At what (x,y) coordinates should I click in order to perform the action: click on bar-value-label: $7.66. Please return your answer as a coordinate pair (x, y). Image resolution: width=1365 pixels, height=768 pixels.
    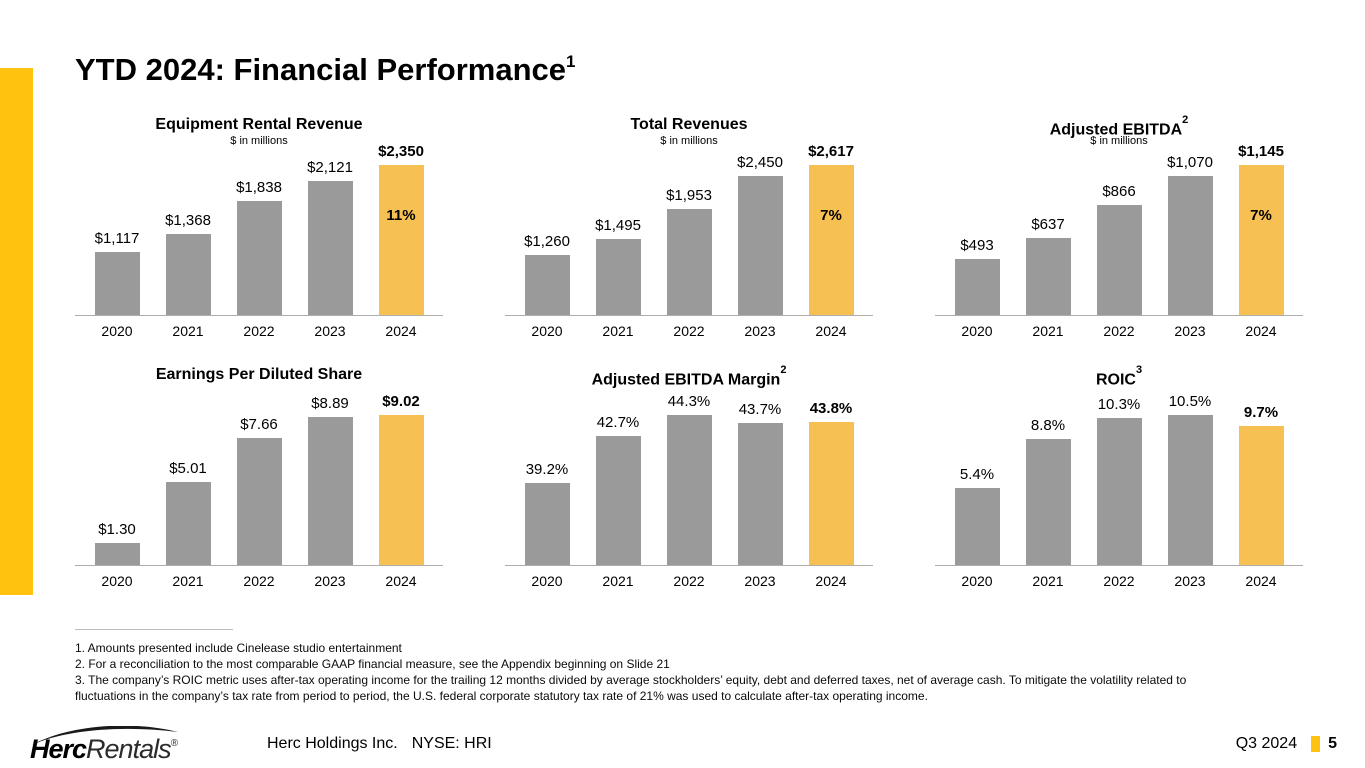
    Looking at the image, I should click on (259, 424).